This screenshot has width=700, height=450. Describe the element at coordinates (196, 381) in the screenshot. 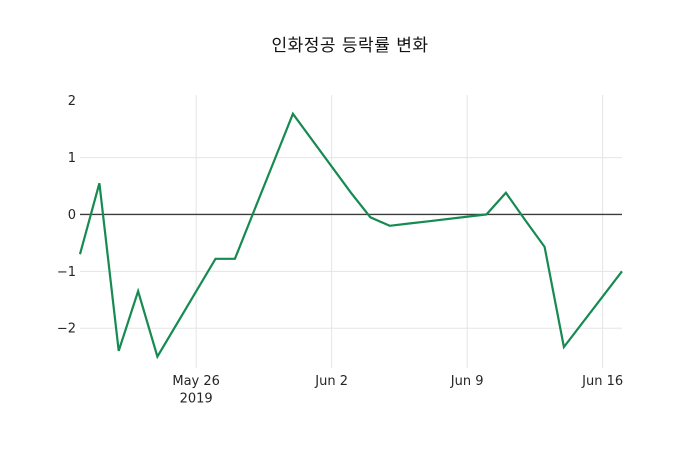

I see `x-tick-label: May 26` at that location.